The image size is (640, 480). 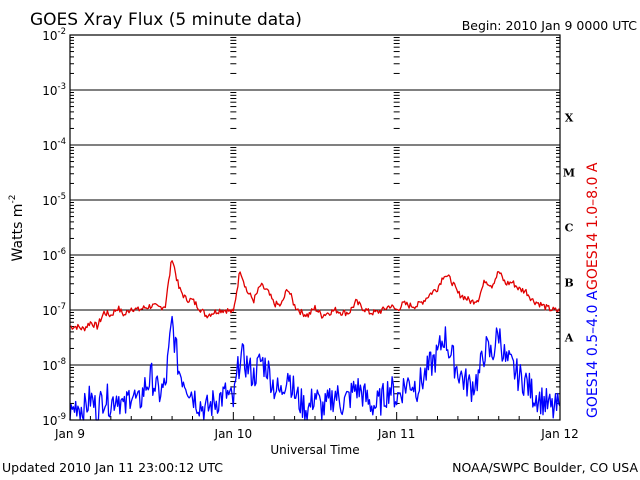 I want to click on y-tick-label: 10⁻⁹, so click(x=54, y=420).